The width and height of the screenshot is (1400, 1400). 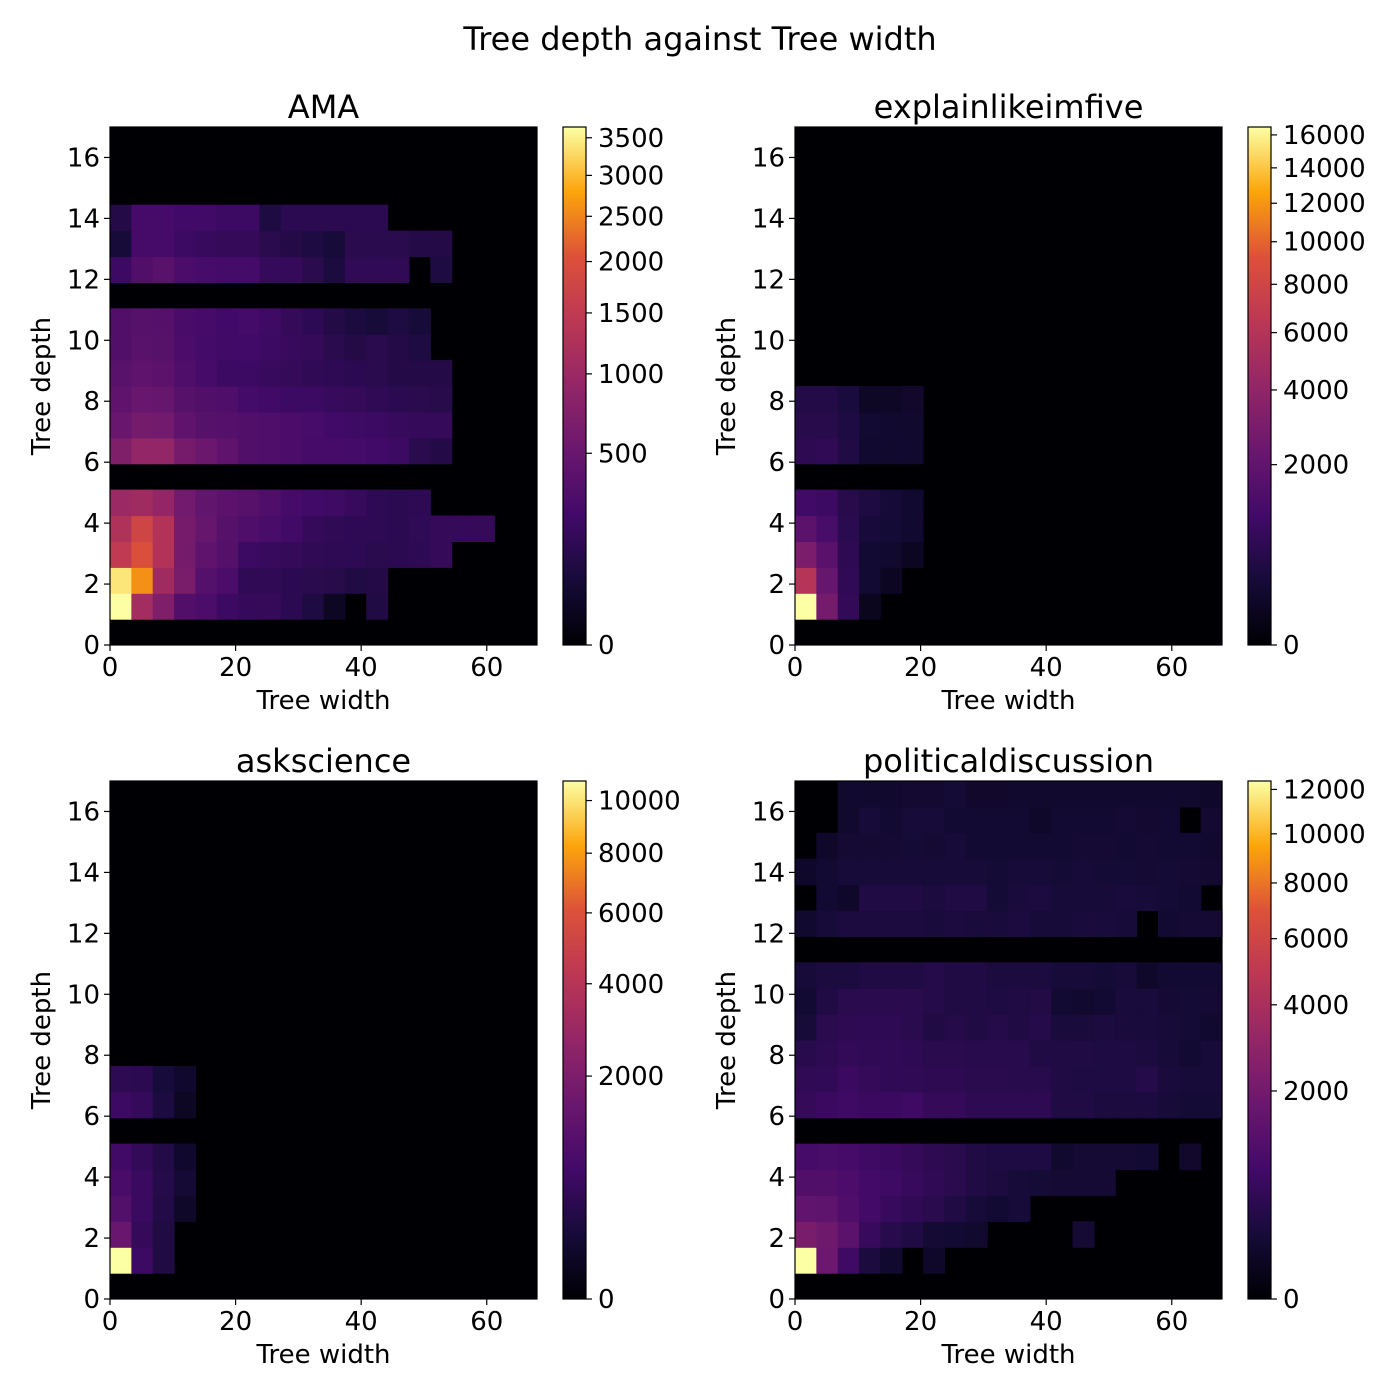 What do you see at coordinates (91, 402) in the screenshot?
I see `y-tick-label: 8` at bounding box center [91, 402].